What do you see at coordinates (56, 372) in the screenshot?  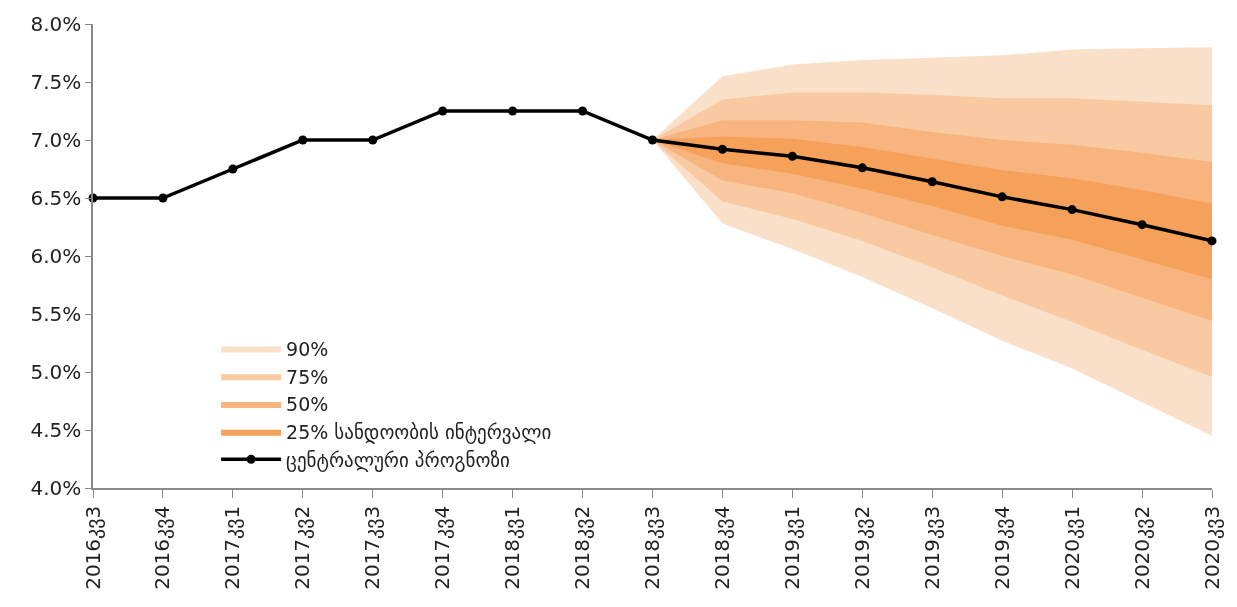 I see `y-tick-label: 5.0%` at bounding box center [56, 372].